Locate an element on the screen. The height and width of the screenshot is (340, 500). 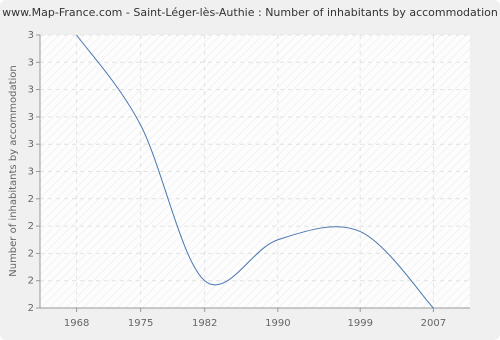
x-tick-label: 2007 is located at coordinates (433, 323).